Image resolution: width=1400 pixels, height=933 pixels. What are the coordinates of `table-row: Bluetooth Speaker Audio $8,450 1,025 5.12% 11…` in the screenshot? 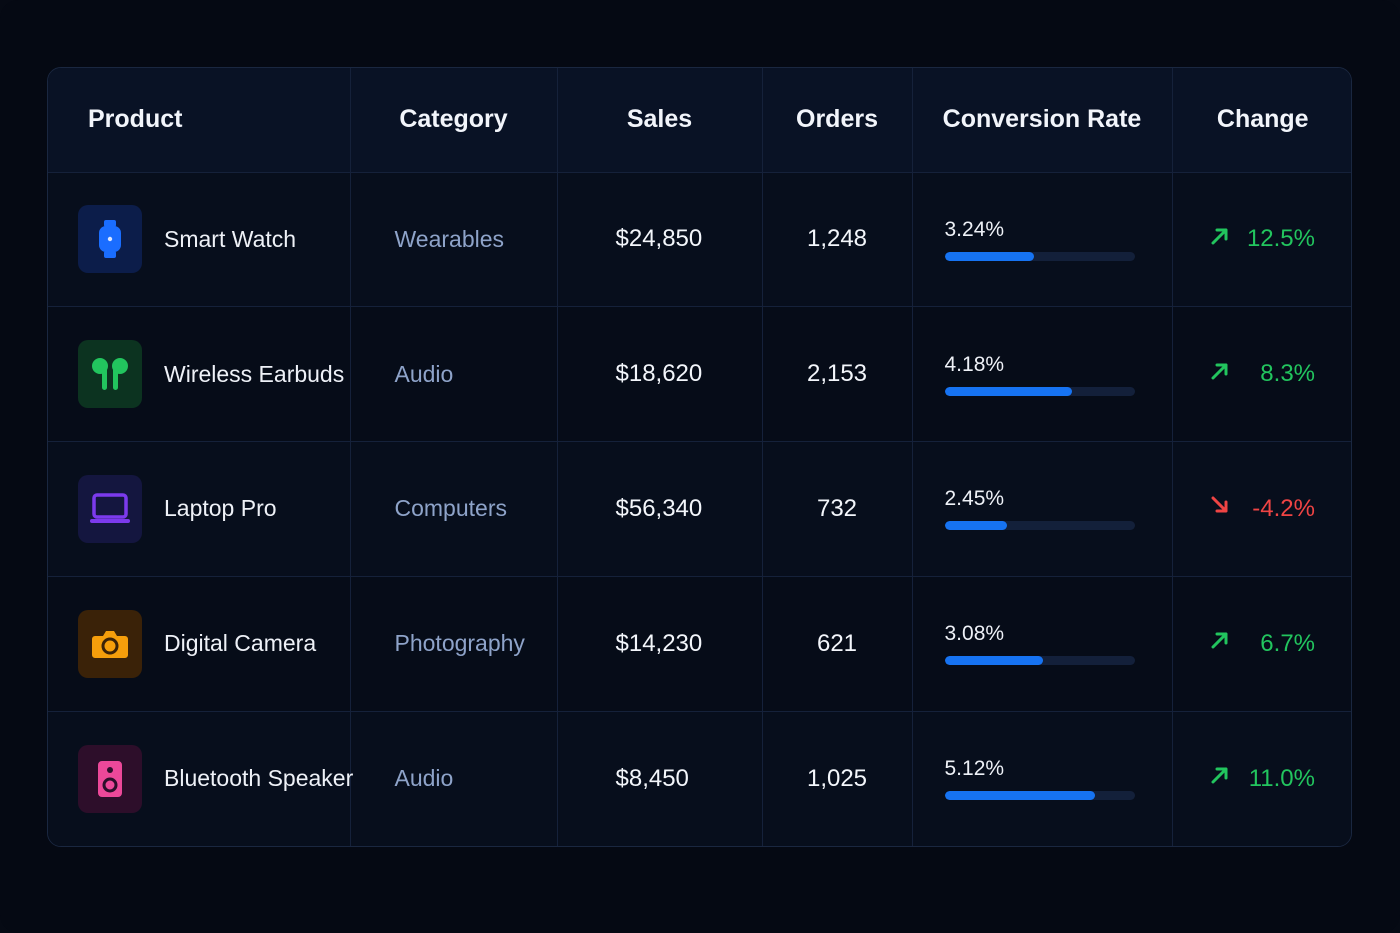 It's located at (700, 778).